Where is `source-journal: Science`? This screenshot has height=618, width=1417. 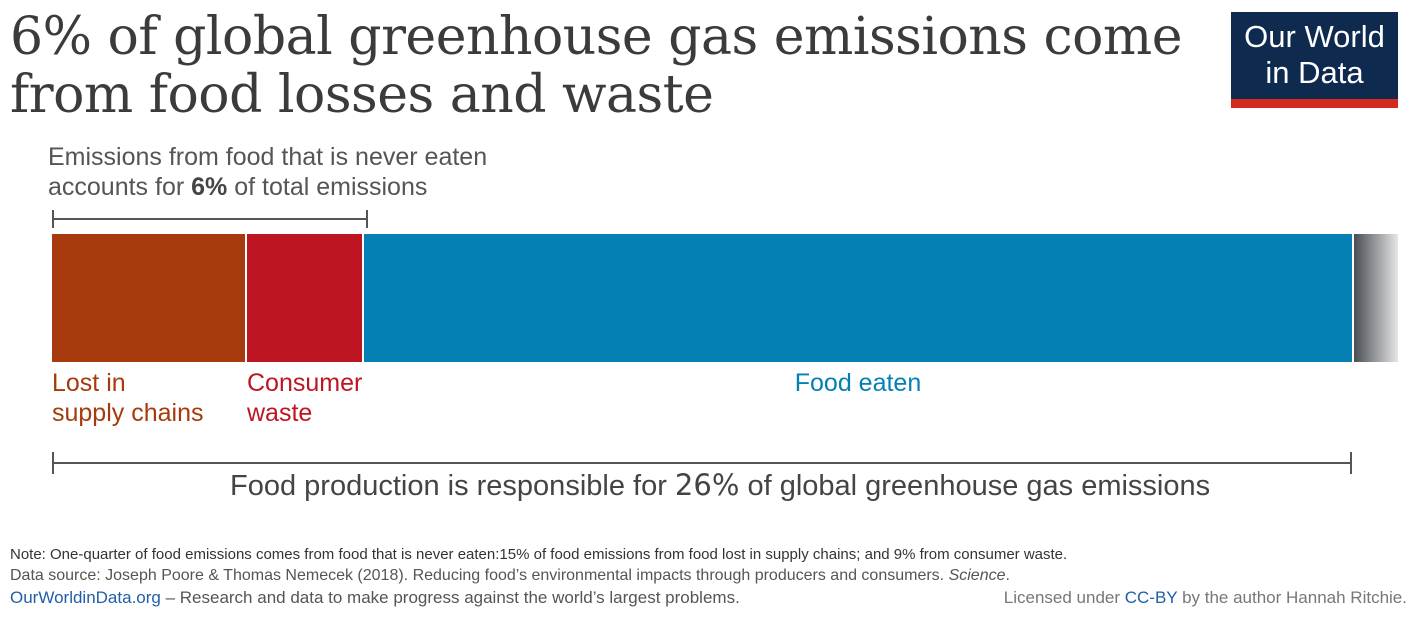 source-journal: Science is located at coordinates (977, 575).